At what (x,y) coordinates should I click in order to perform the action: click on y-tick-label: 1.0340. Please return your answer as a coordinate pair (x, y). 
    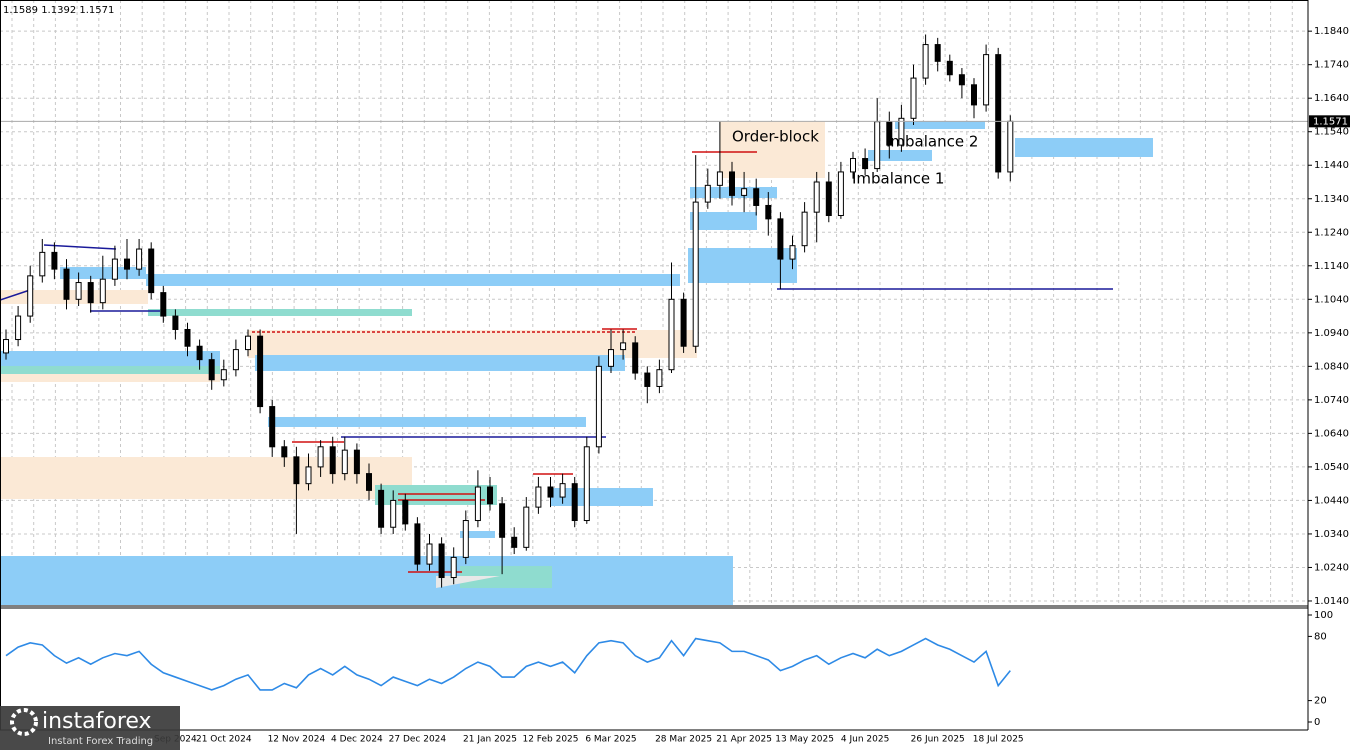
    Looking at the image, I should click on (1331, 534).